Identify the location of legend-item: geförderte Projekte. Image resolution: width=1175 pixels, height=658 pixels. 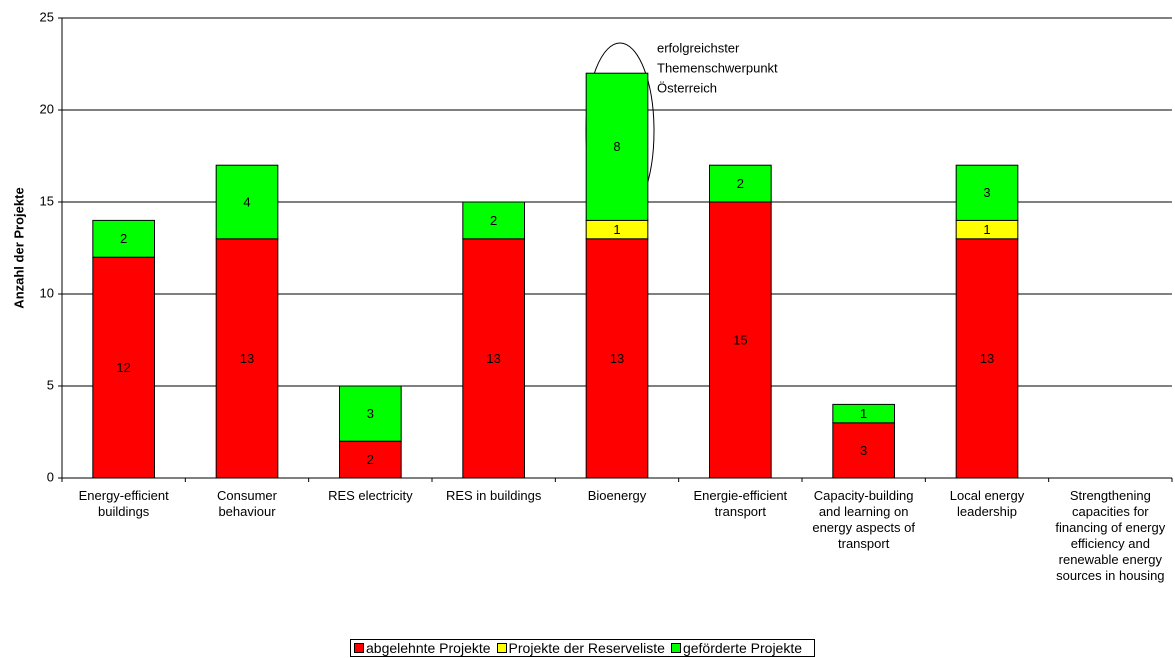
(736, 648).